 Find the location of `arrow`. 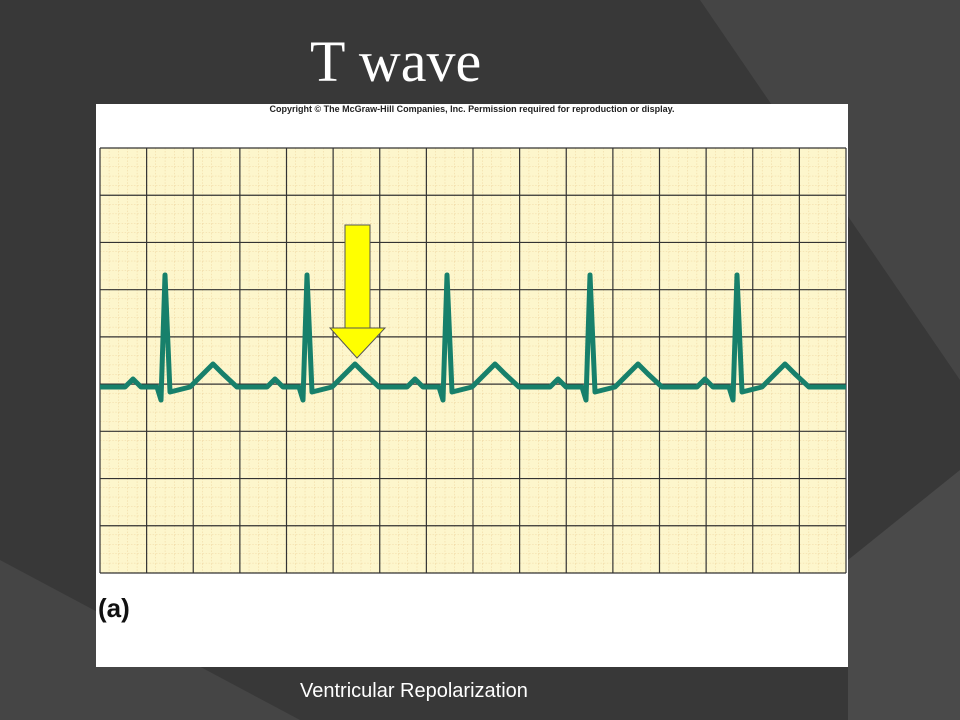

arrow is located at coordinates (357, 291).